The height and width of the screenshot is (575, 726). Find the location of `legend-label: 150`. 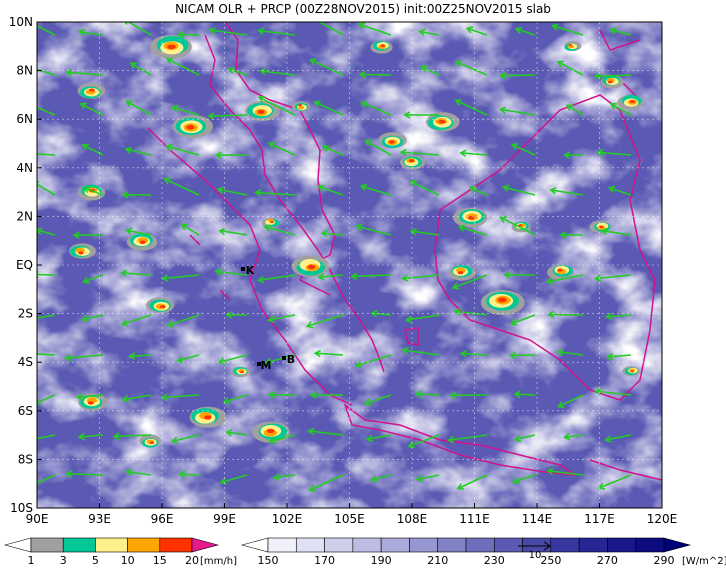

legend-label: 150 is located at coordinates (268, 560).